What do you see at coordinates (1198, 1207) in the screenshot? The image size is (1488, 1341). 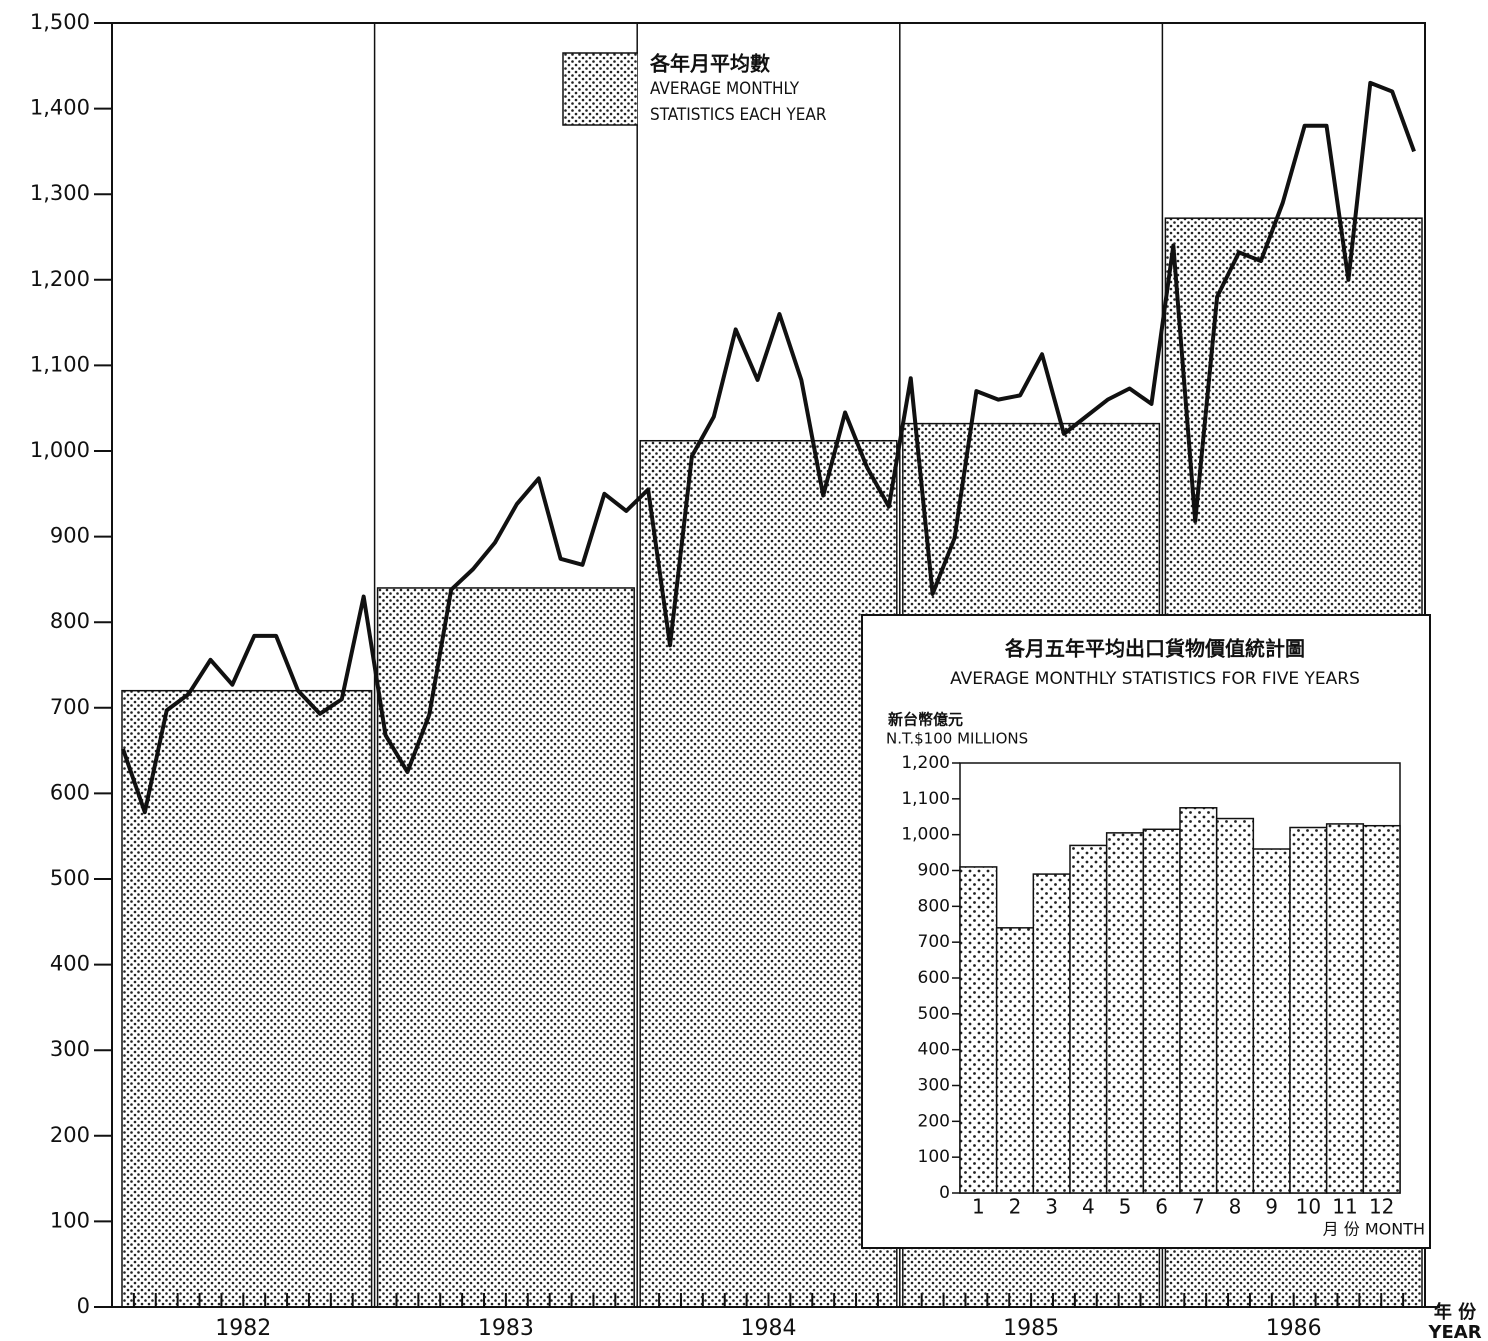 I see `x-tick-label: 7` at bounding box center [1198, 1207].